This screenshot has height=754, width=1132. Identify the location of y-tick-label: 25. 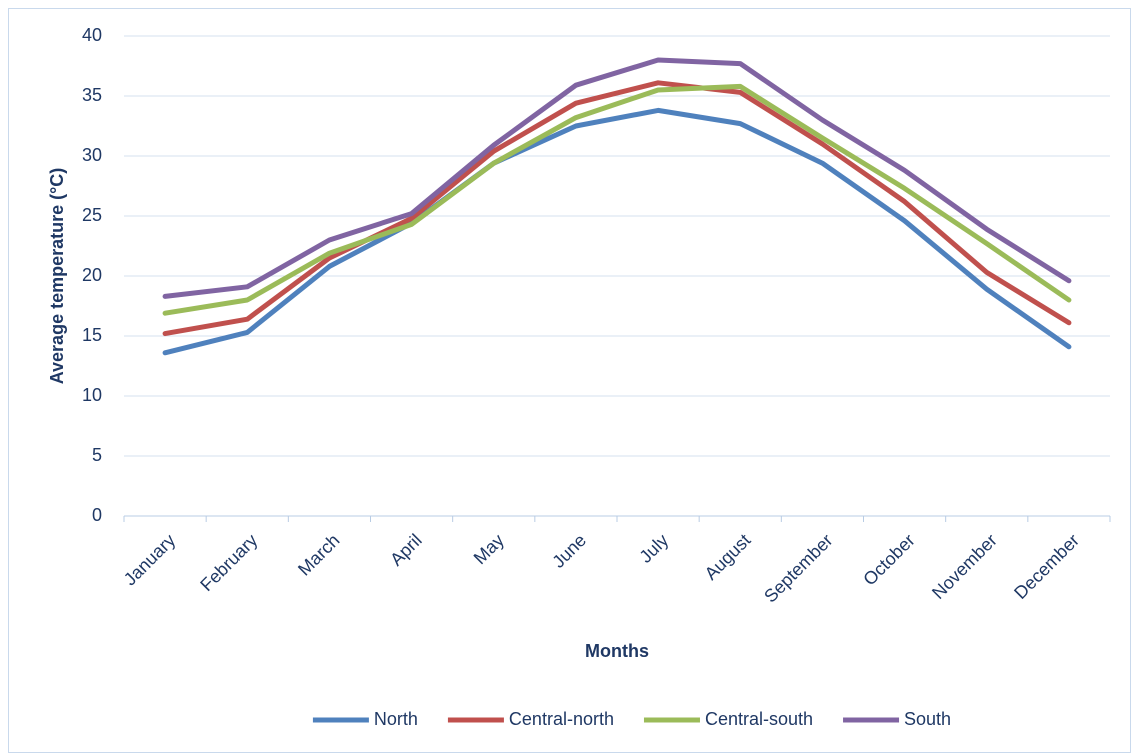
(92, 215).